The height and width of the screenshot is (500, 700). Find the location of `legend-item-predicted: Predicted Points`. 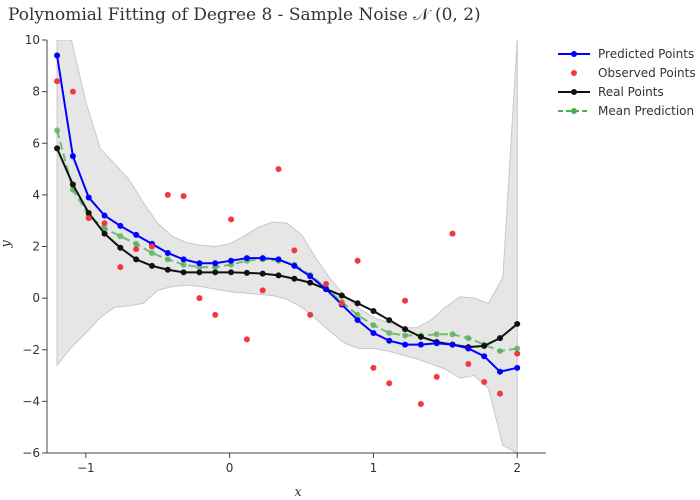

legend-item-predicted: Predicted Points is located at coordinates (626, 53).